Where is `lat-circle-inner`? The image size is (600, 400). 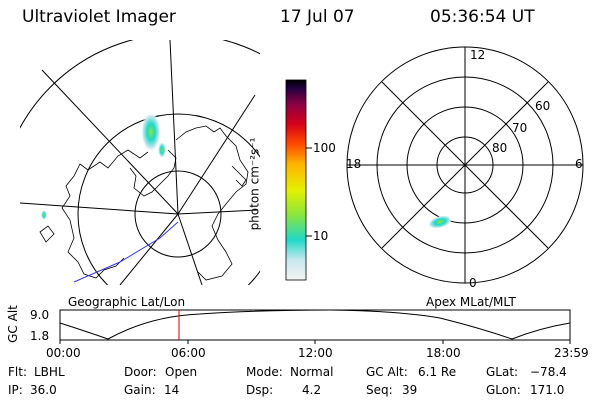 lat-circle-inner is located at coordinates (178, 214).